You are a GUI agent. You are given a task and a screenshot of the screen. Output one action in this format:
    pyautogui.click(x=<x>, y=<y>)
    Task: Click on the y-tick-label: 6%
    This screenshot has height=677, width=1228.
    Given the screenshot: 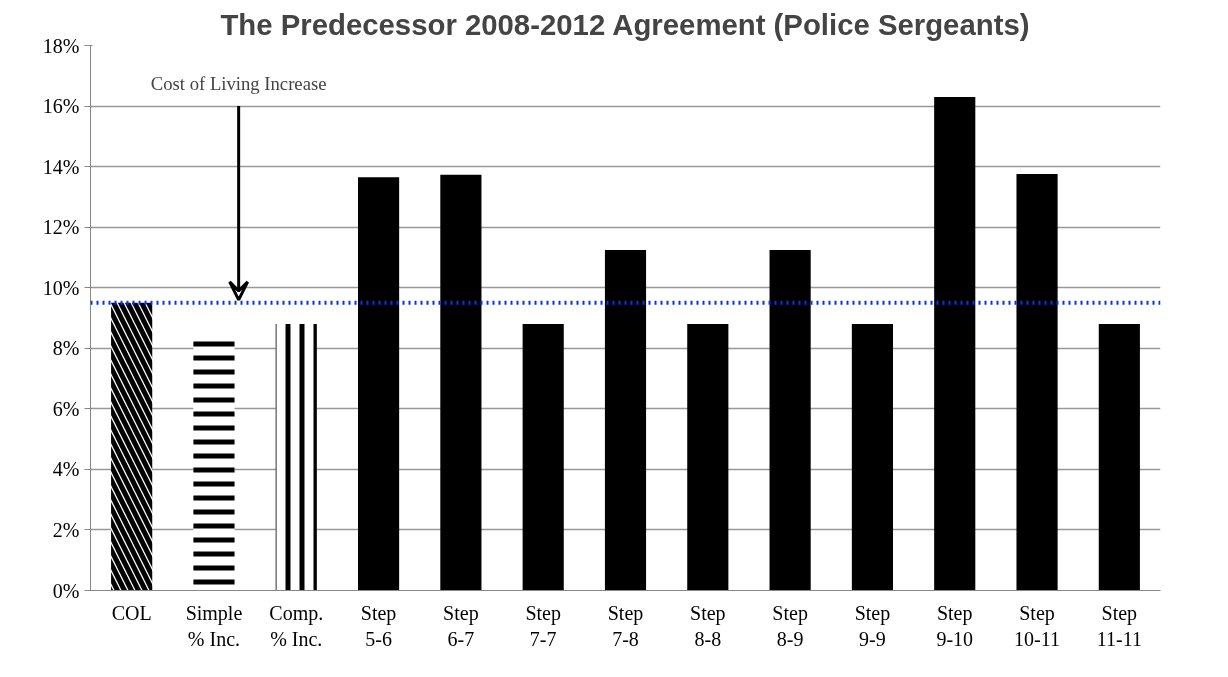 What is the action you would take?
    pyautogui.click(x=66, y=408)
    